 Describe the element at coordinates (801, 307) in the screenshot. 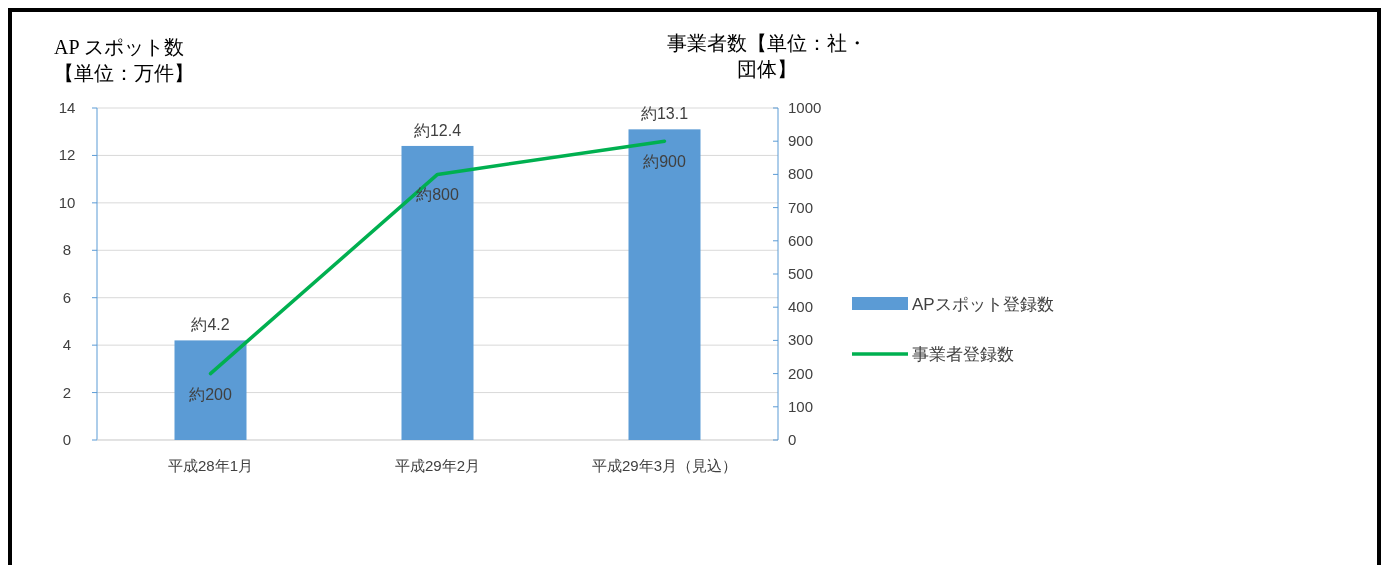

I see `y2-tick-label: 400` at that location.